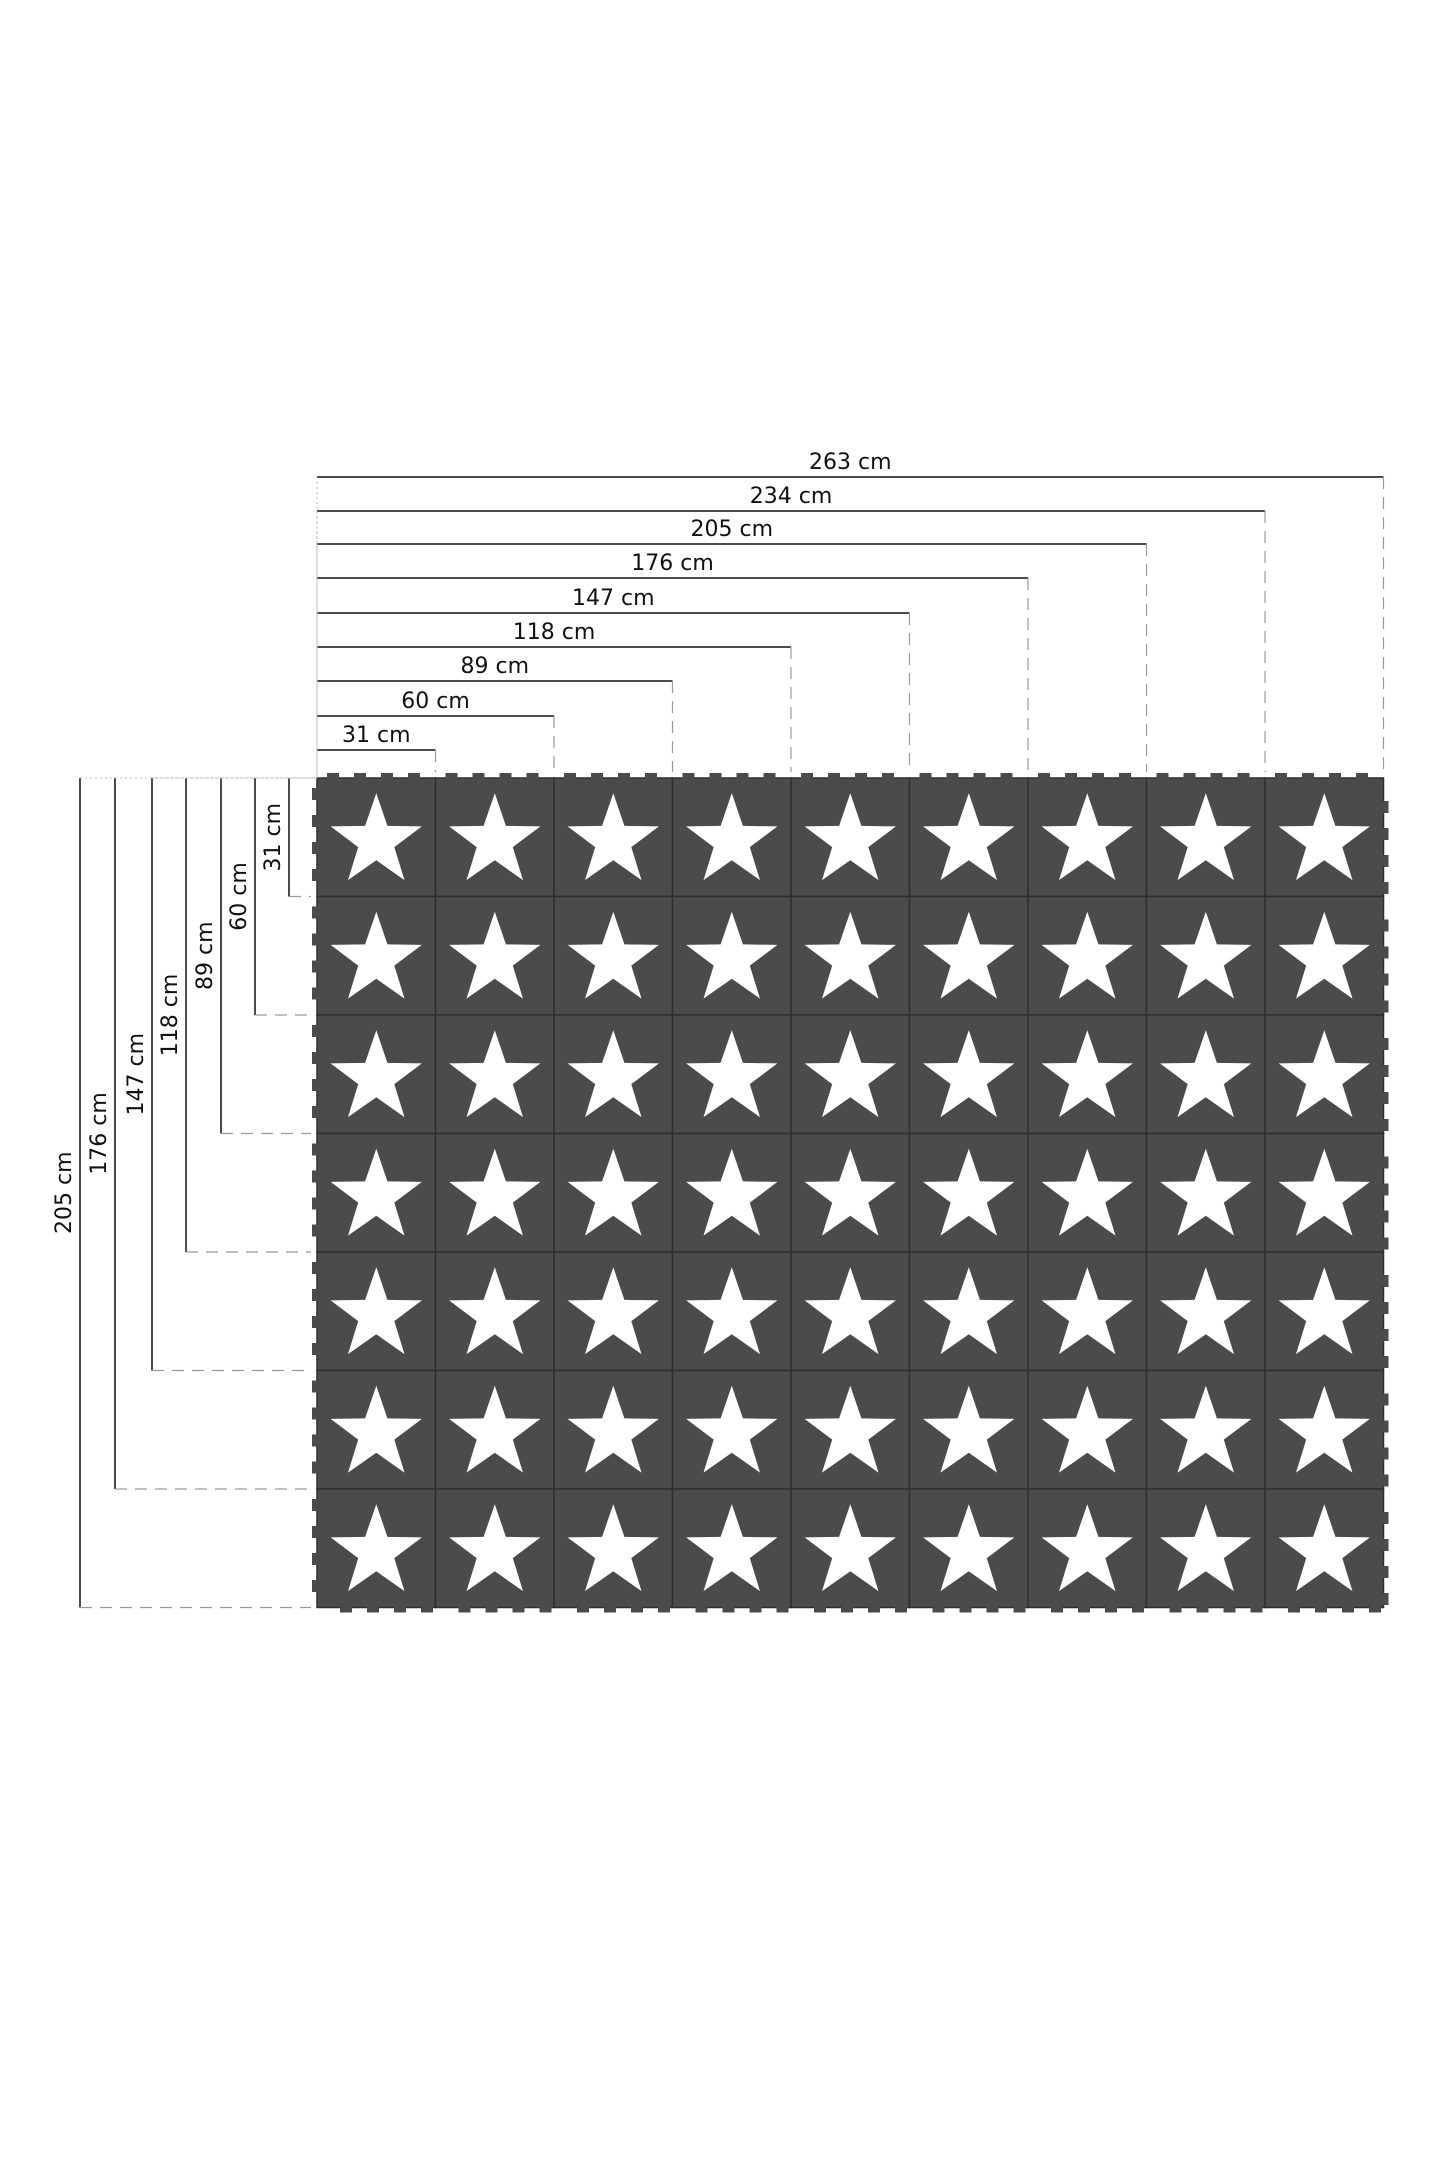  What do you see at coordinates (850, 462) in the screenshot?
I see `dimension-label: 263 cm` at bounding box center [850, 462].